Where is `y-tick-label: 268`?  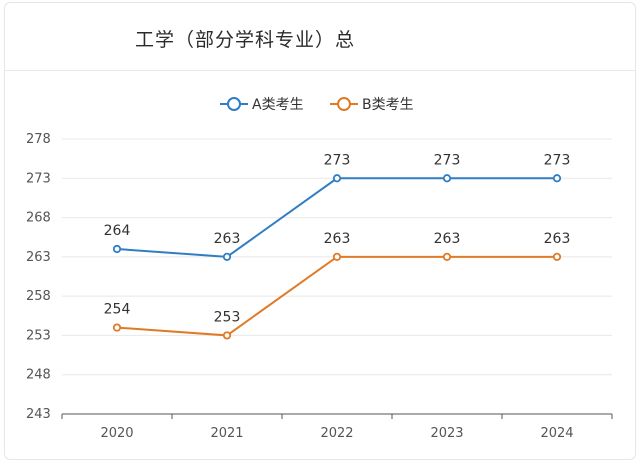 y-tick-label: 268 is located at coordinates (38, 218).